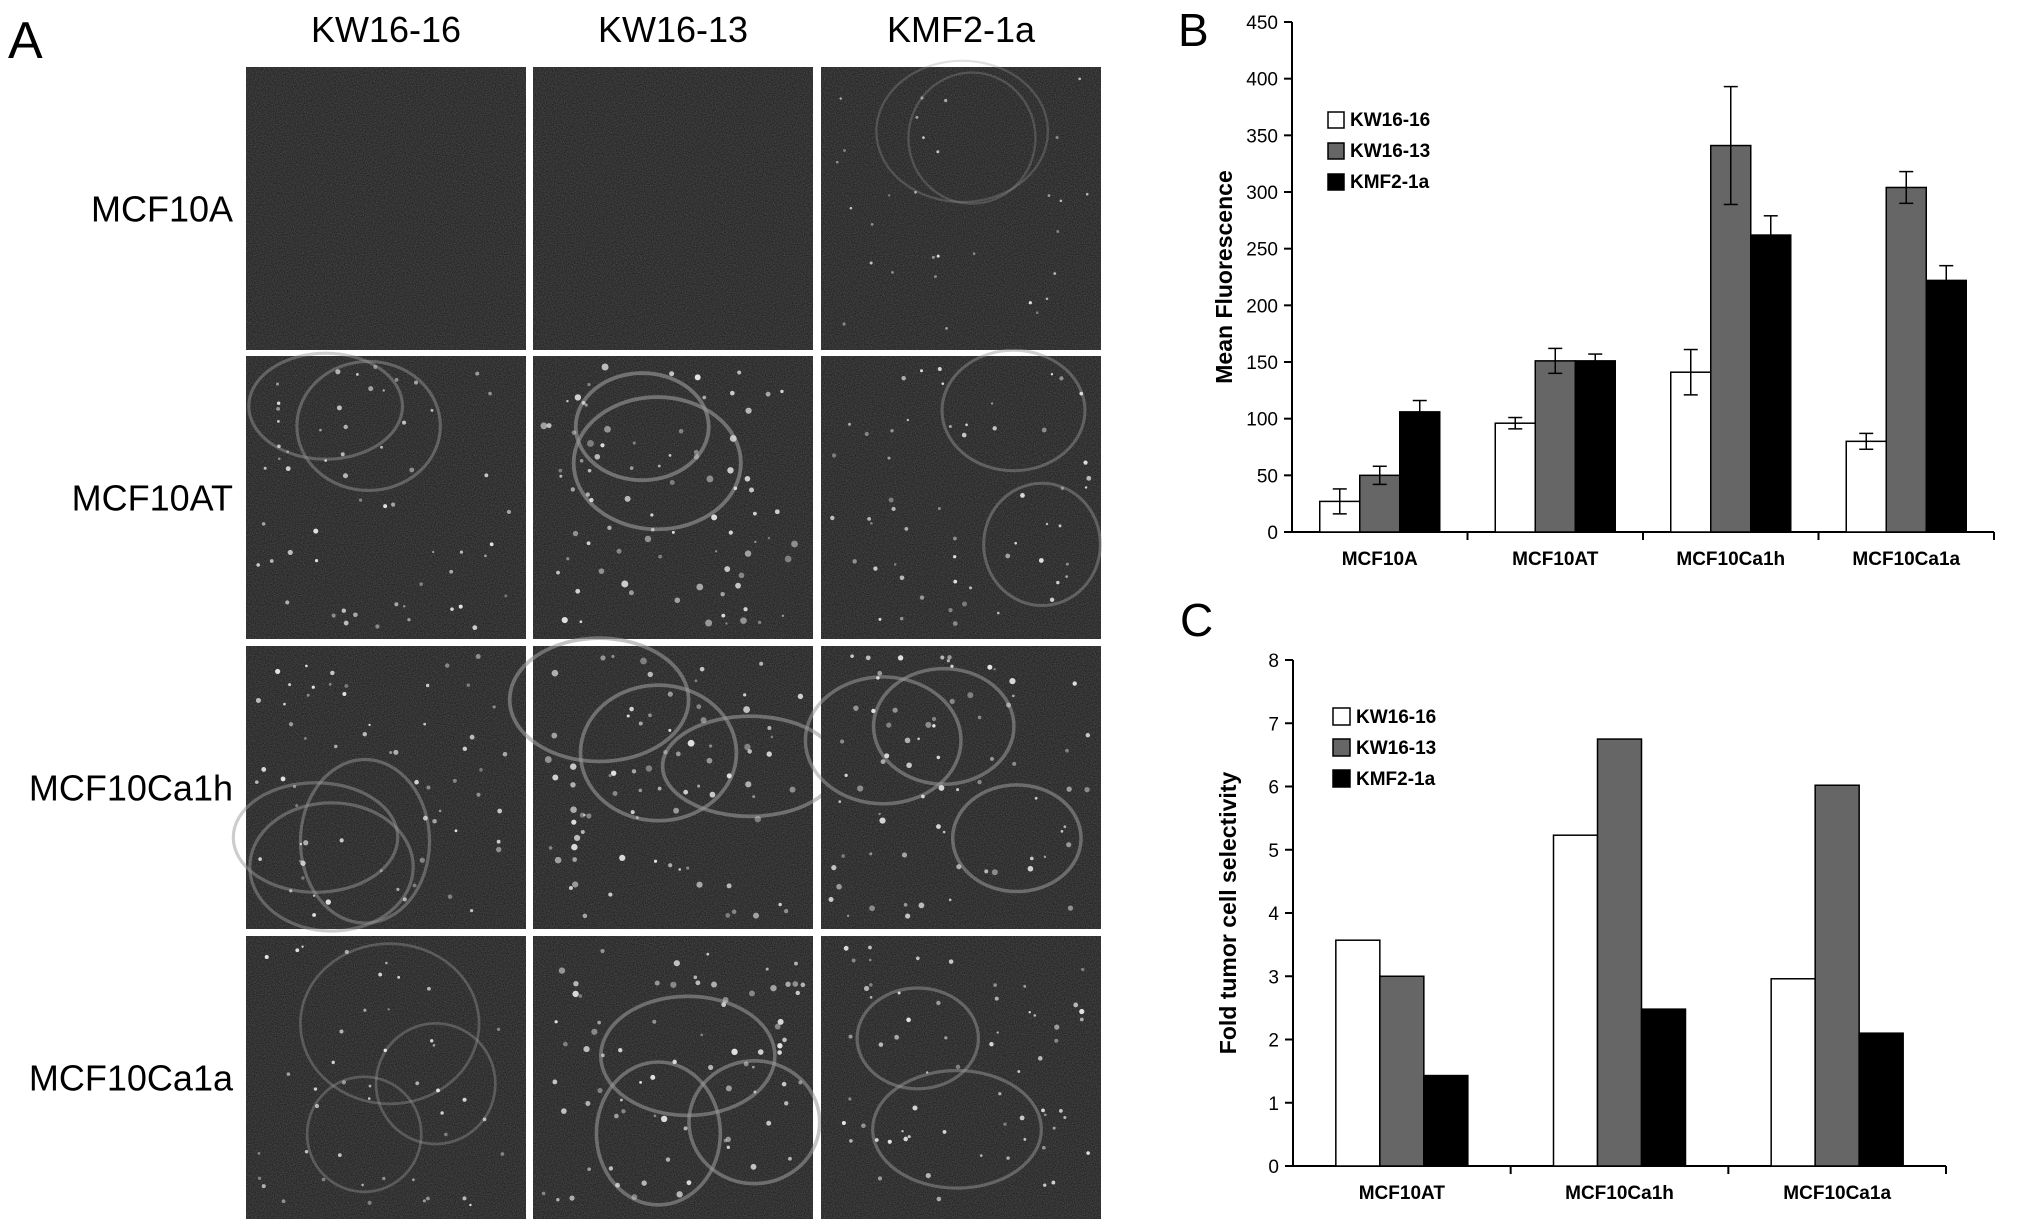 The height and width of the screenshot is (1221, 2042). Describe the element at coordinates (1196, 620) in the screenshot. I see `panel-label-c: C` at that location.